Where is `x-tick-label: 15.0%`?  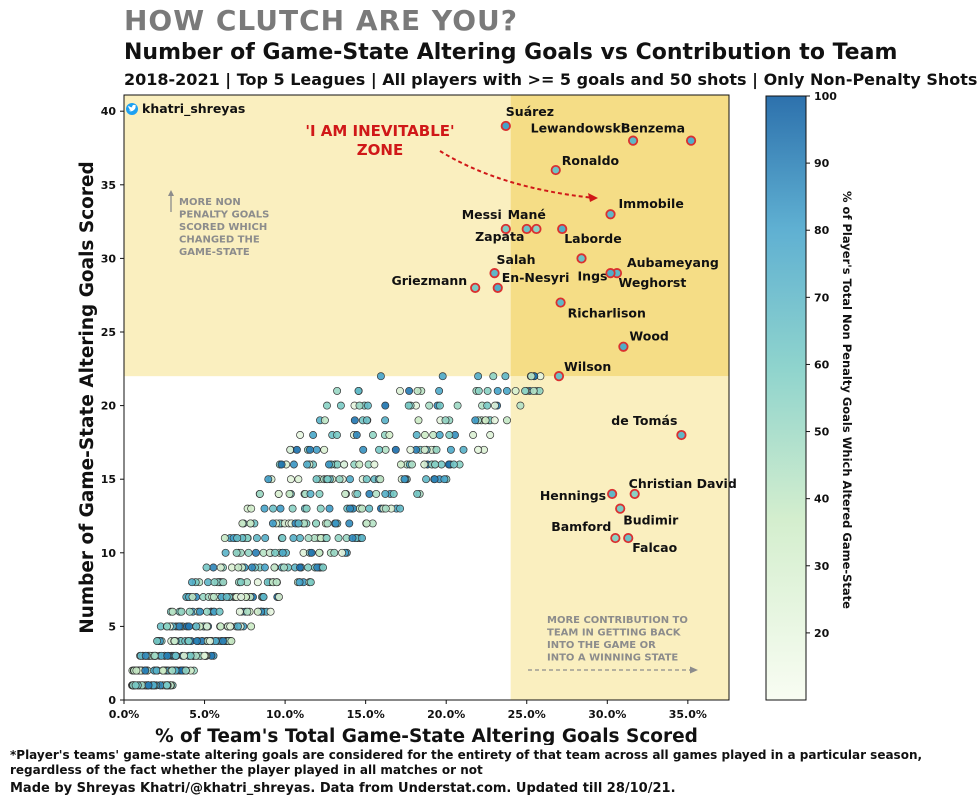
x-tick-label: 15.0% is located at coordinates (366, 714).